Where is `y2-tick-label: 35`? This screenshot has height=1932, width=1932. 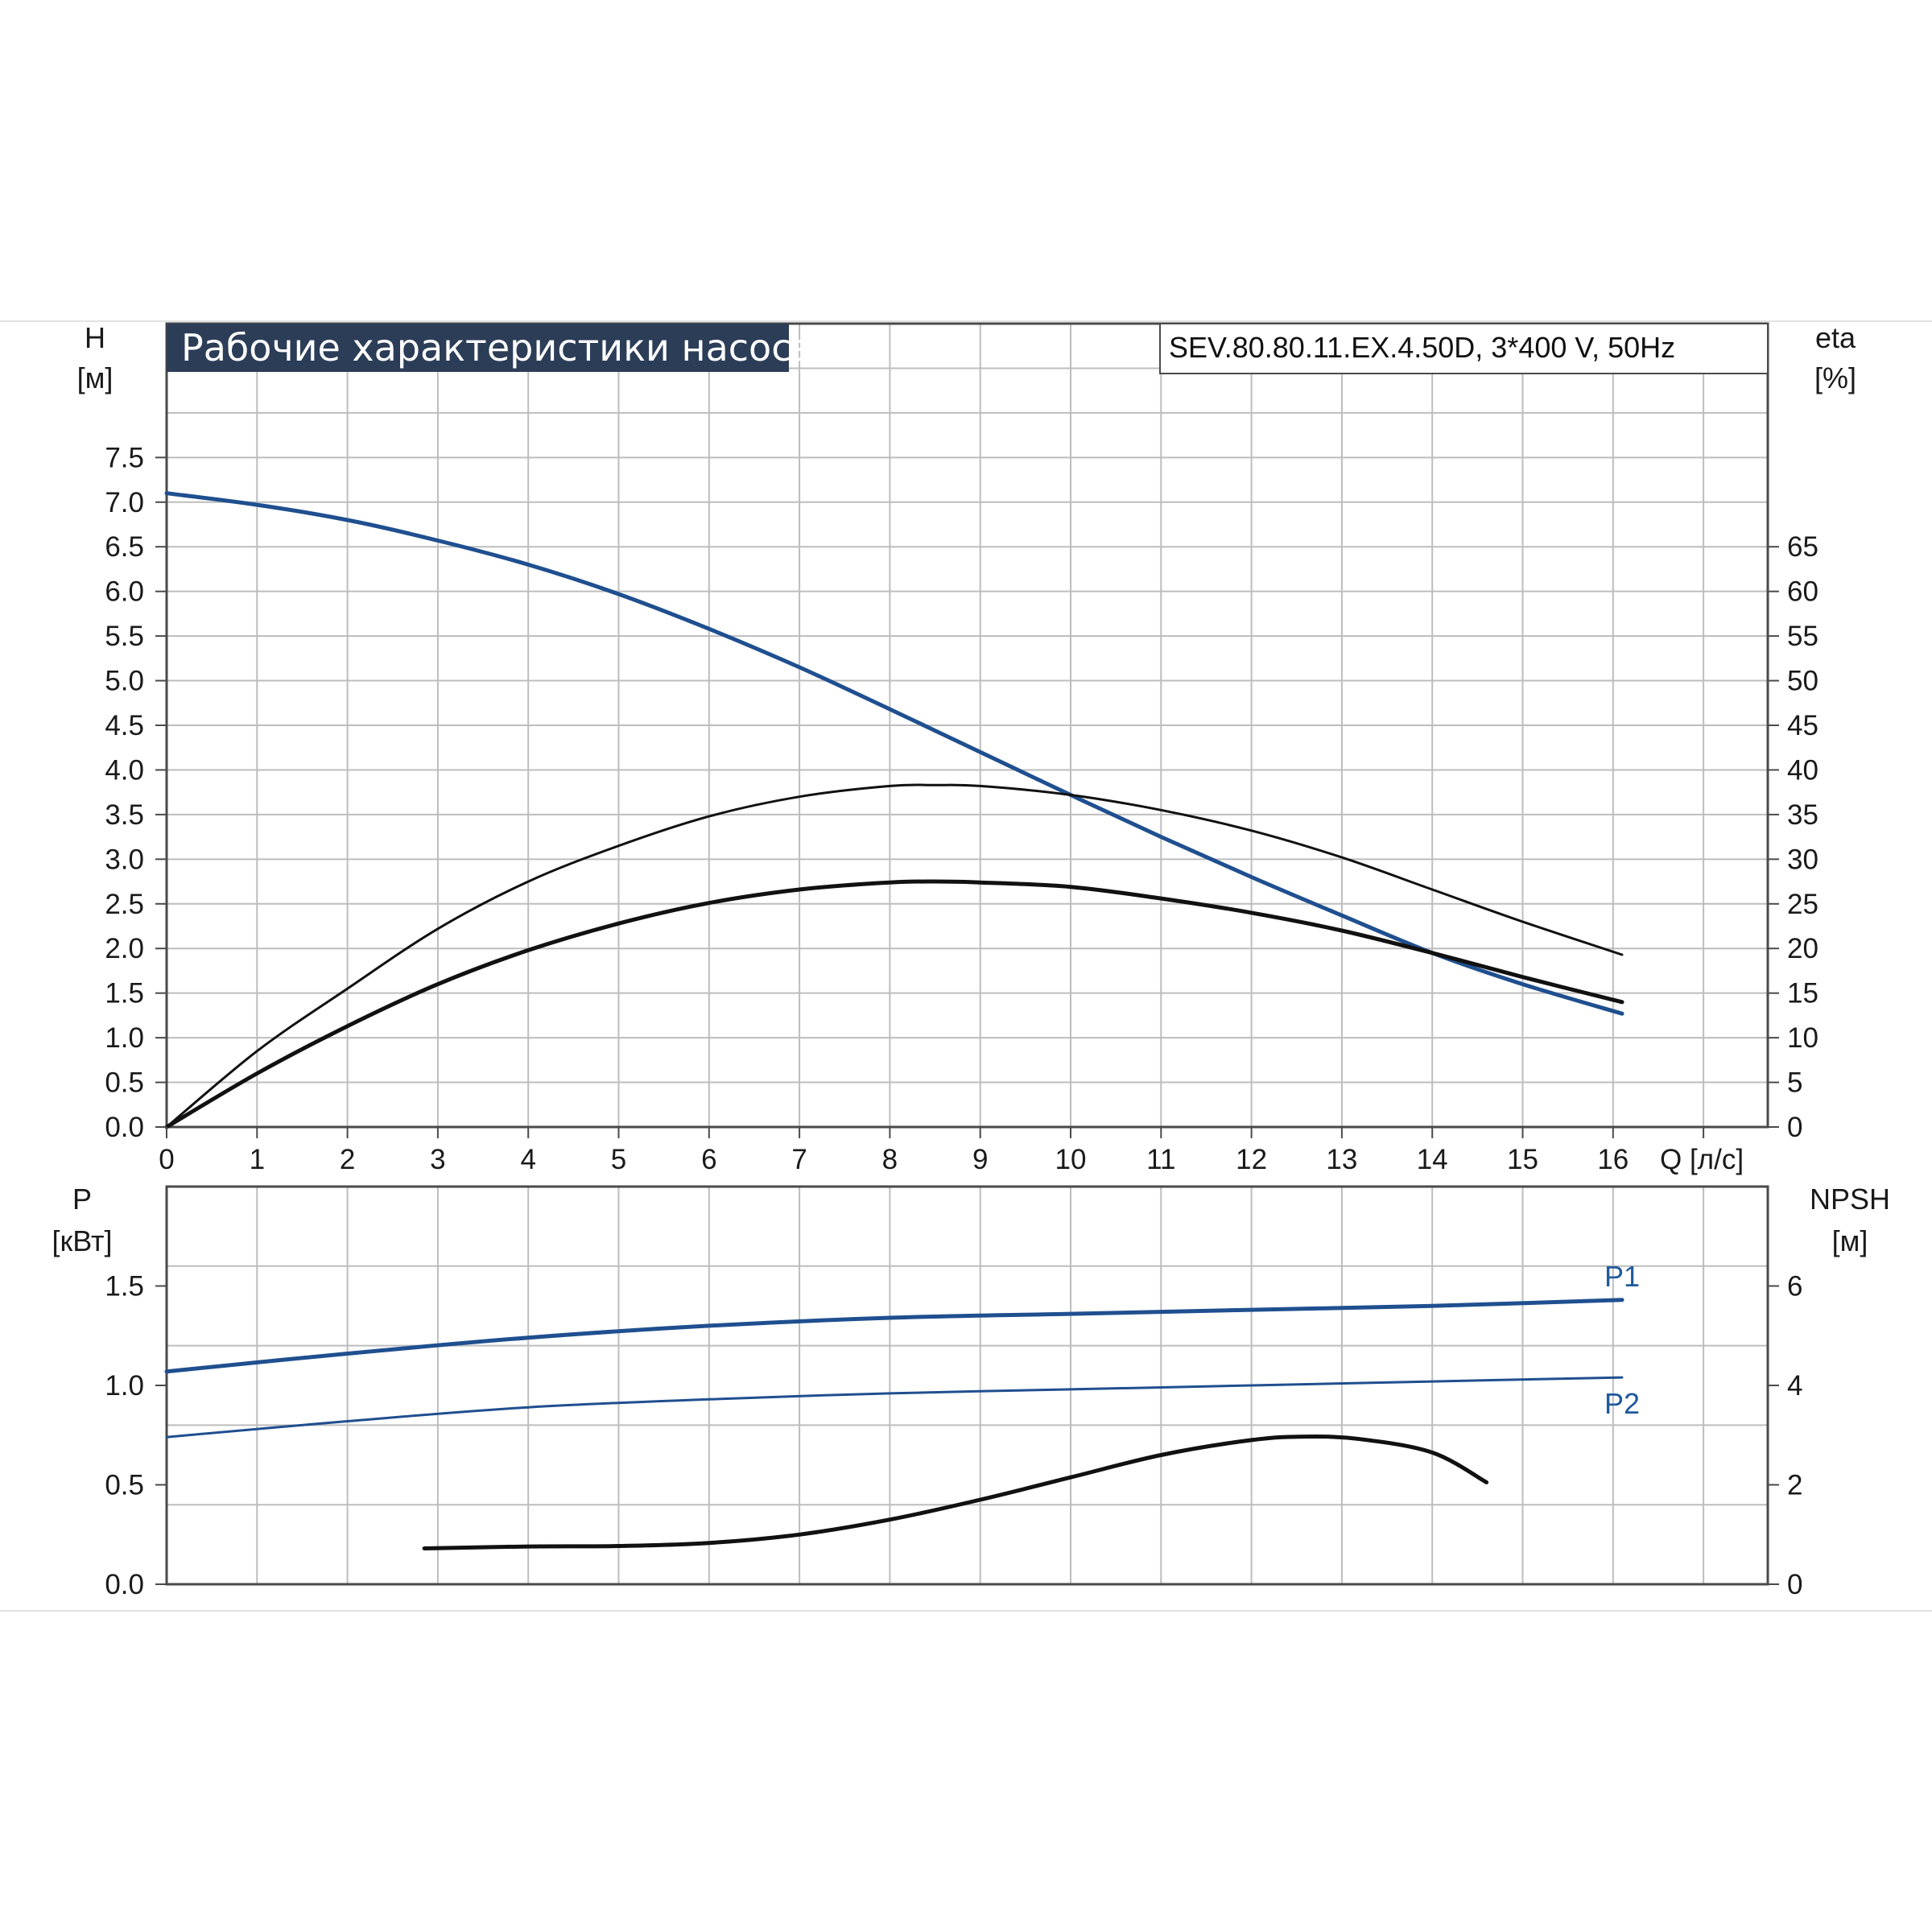 y2-tick-label: 35 is located at coordinates (1802, 815).